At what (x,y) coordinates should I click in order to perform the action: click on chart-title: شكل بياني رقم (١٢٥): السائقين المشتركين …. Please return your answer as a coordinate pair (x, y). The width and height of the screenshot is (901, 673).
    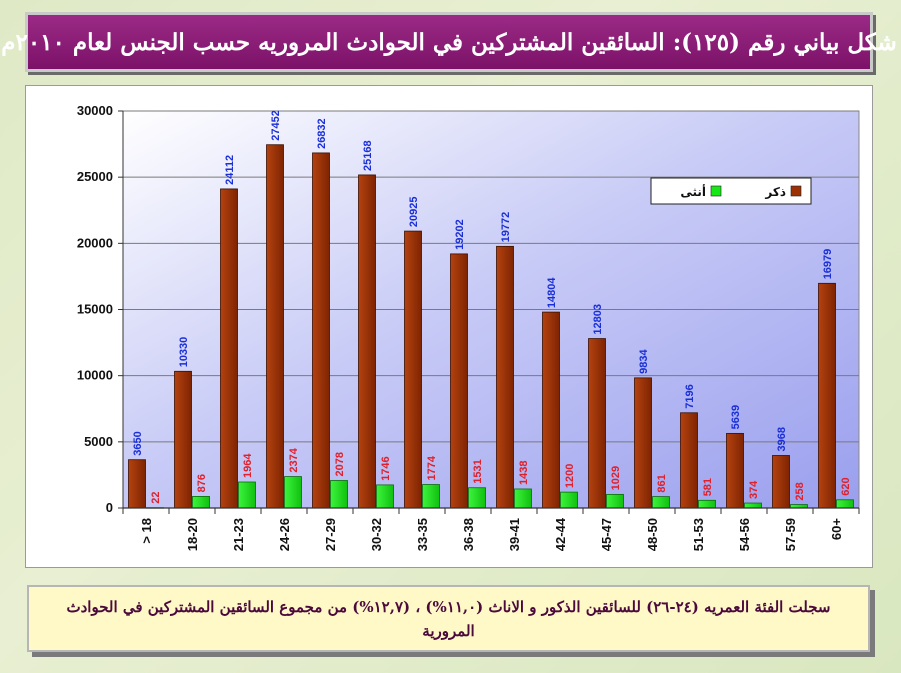
    Looking at the image, I should click on (449, 42).